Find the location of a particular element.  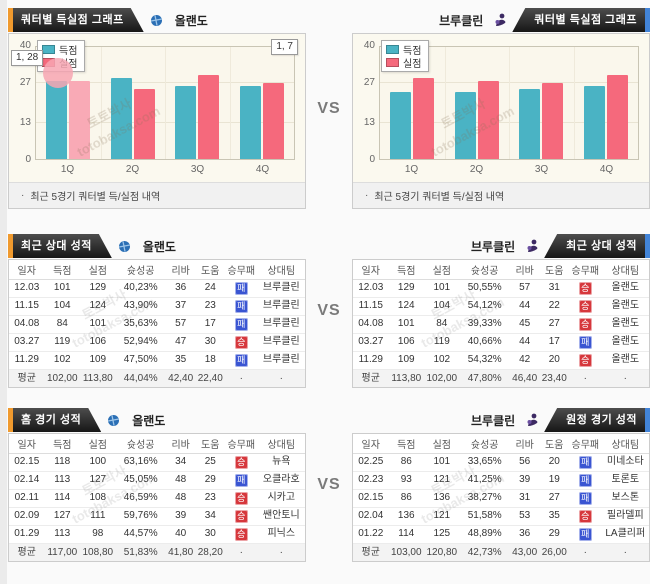

table-cell: 39 is located at coordinates (524, 480).